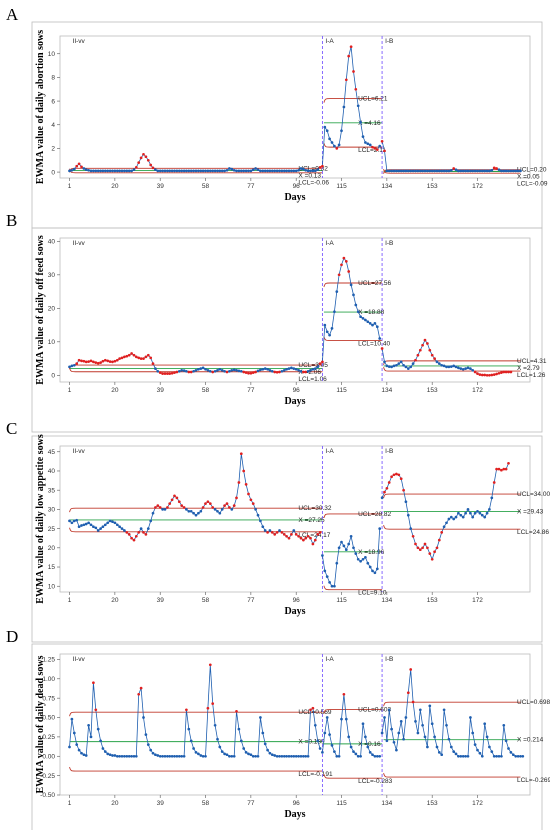 Image resolution: width=550 pixels, height=830 pixels. I want to click on center-label: X =2.79, so click(528, 368).